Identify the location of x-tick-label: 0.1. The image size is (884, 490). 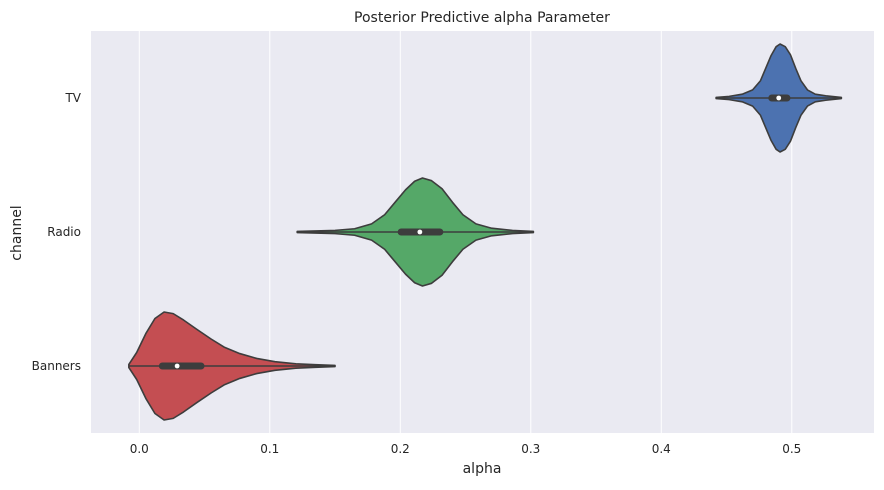
(269, 449).